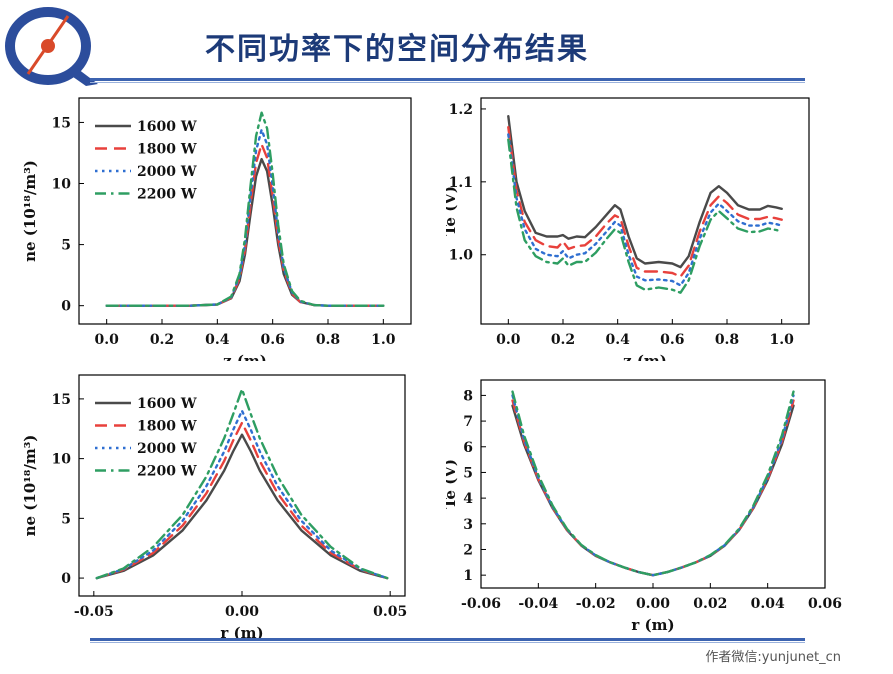 This screenshot has width=893, height=674. I want to click on x-tick-label: 0.05, so click(390, 612).